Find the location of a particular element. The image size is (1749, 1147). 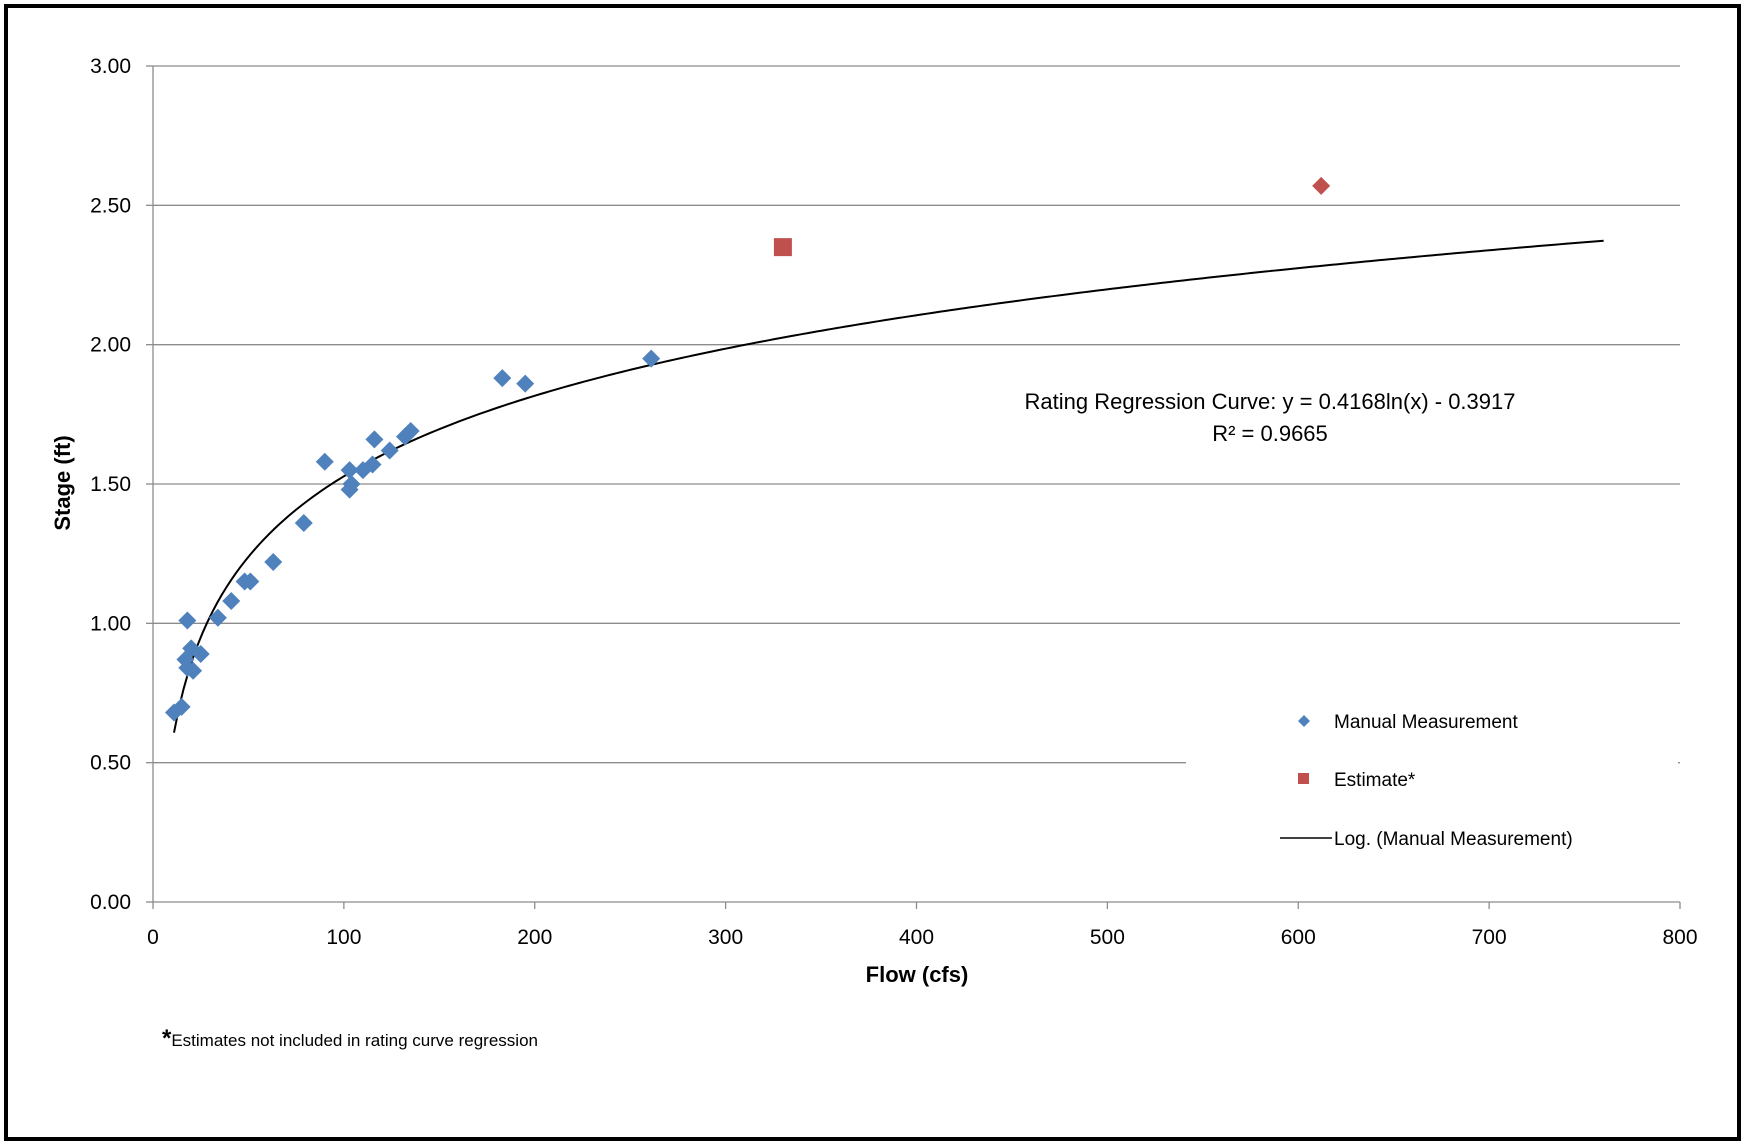

x-tick-label: 100 is located at coordinates (343, 937).